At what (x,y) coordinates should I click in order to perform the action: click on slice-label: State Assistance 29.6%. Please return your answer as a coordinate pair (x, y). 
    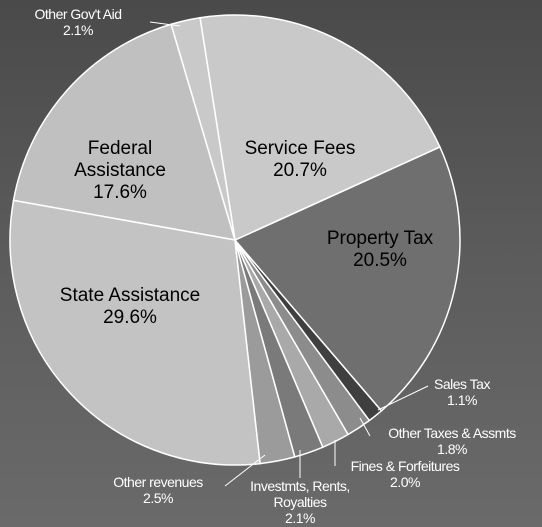
    Looking at the image, I should click on (130, 307).